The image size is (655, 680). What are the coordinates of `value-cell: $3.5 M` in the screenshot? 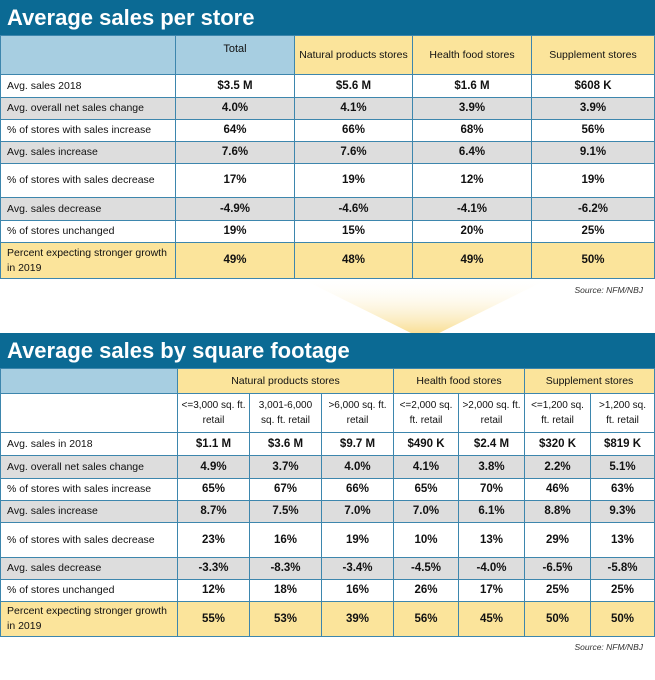 It's located at (235, 86).